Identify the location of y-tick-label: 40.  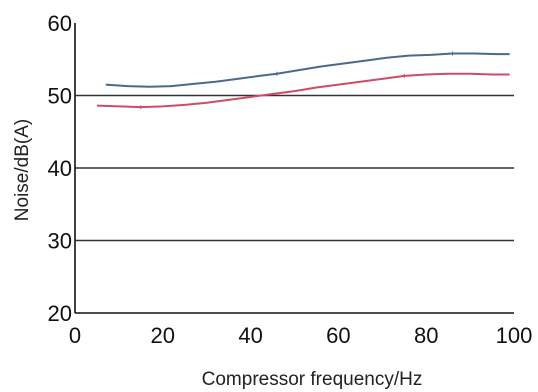
(60, 168).